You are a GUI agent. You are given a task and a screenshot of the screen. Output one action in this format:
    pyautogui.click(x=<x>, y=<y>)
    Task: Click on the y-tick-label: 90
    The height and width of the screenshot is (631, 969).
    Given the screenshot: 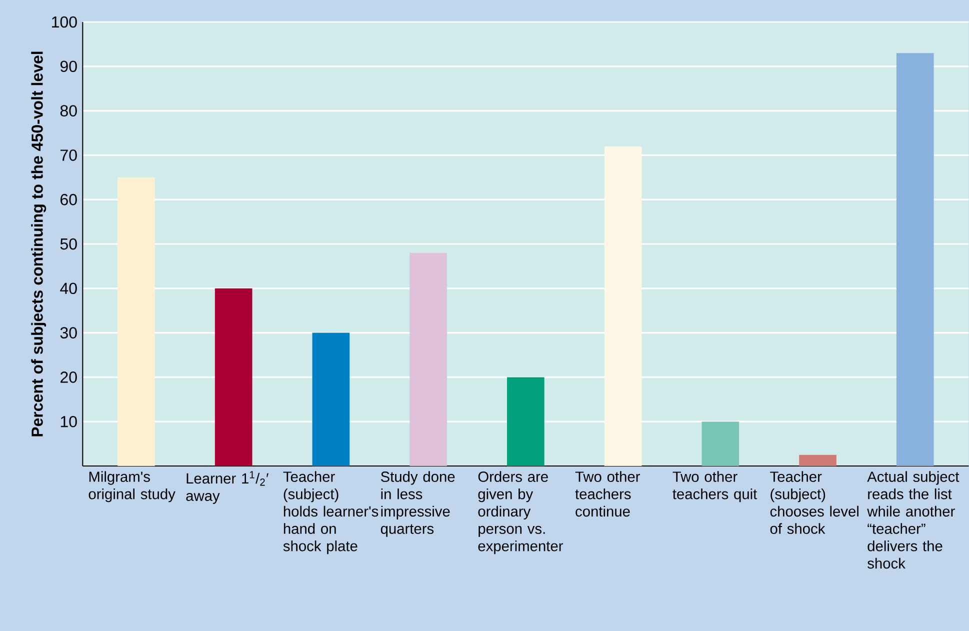 What is the action you would take?
    pyautogui.click(x=68, y=66)
    